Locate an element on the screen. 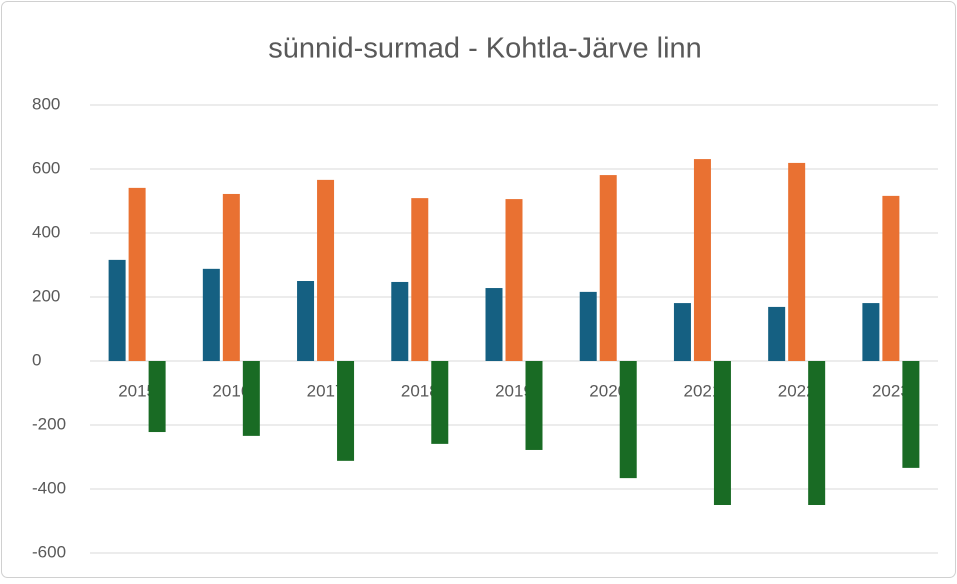  x-tick-label: 2019 is located at coordinates (514, 390).